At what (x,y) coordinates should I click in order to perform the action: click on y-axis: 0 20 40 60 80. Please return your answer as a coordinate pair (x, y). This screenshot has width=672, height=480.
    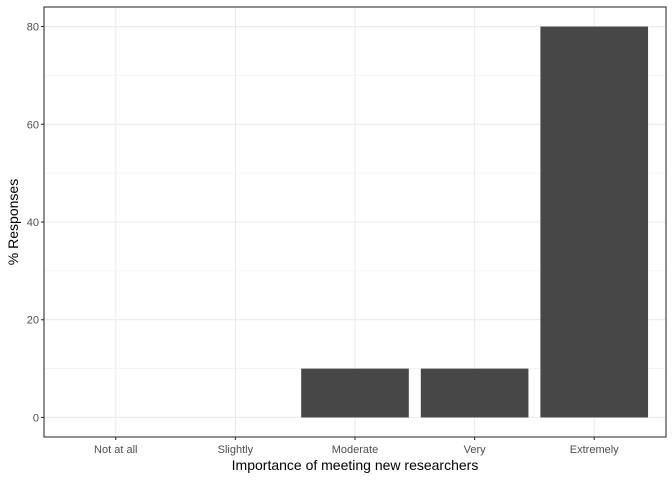
    Looking at the image, I should click on (35, 223).